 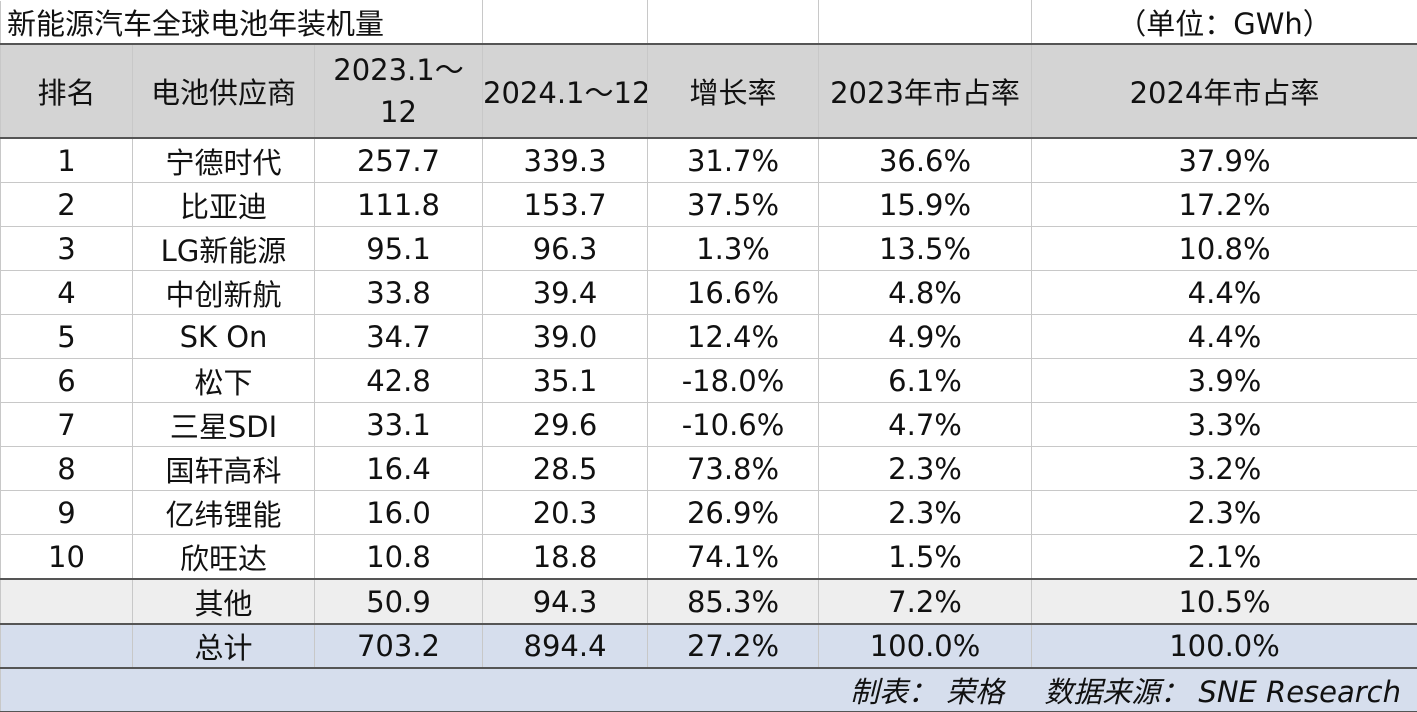 What do you see at coordinates (67, 469) in the screenshot?
I see `cell-rank: 8` at bounding box center [67, 469].